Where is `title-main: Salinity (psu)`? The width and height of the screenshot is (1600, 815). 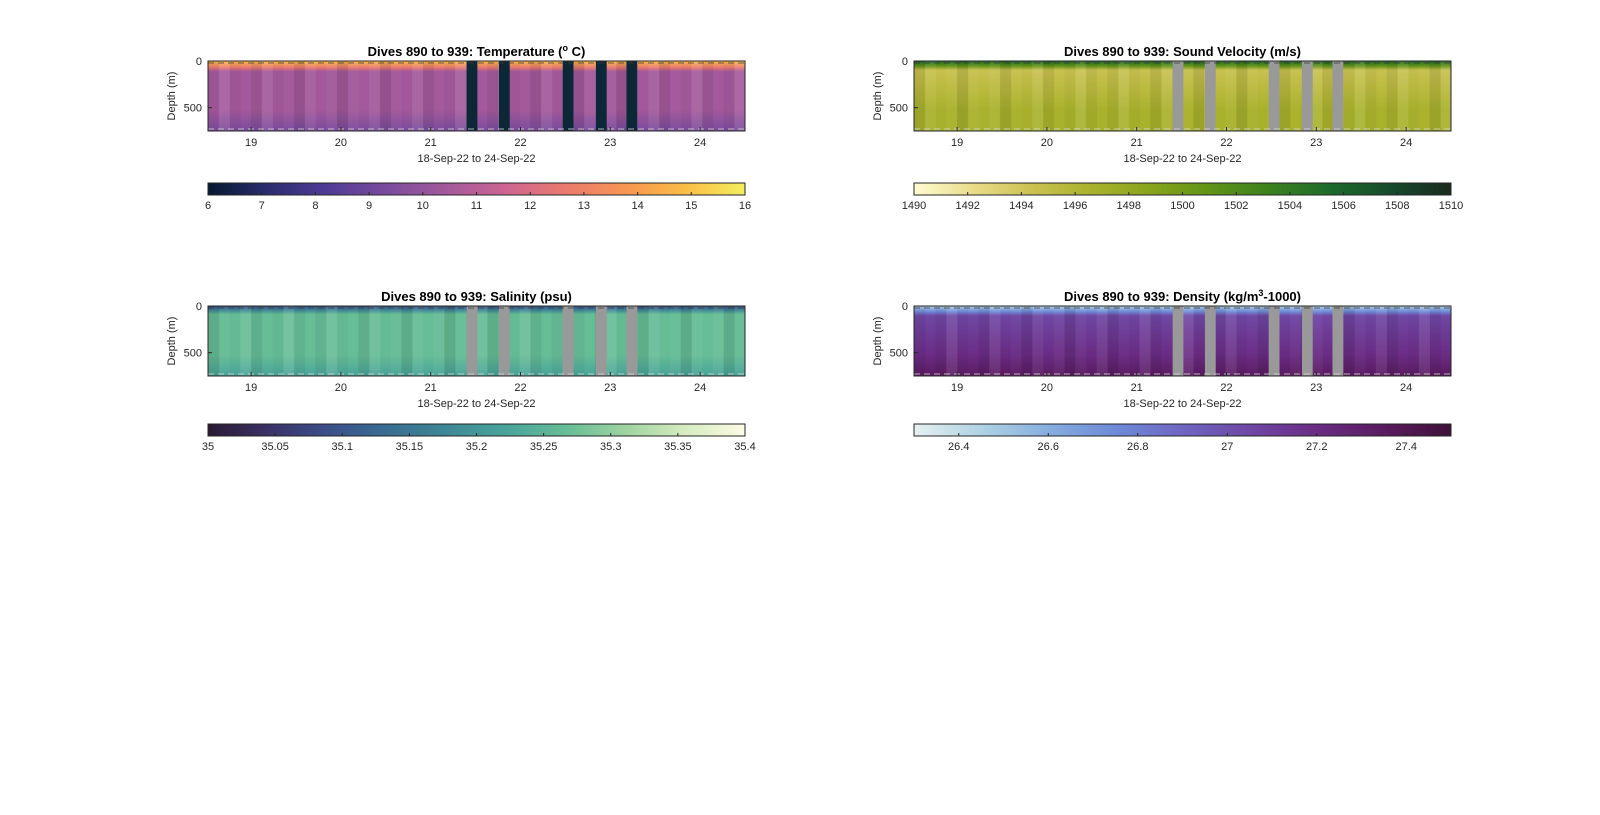 title-main: Salinity (psu) is located at coordinates (531, 296).